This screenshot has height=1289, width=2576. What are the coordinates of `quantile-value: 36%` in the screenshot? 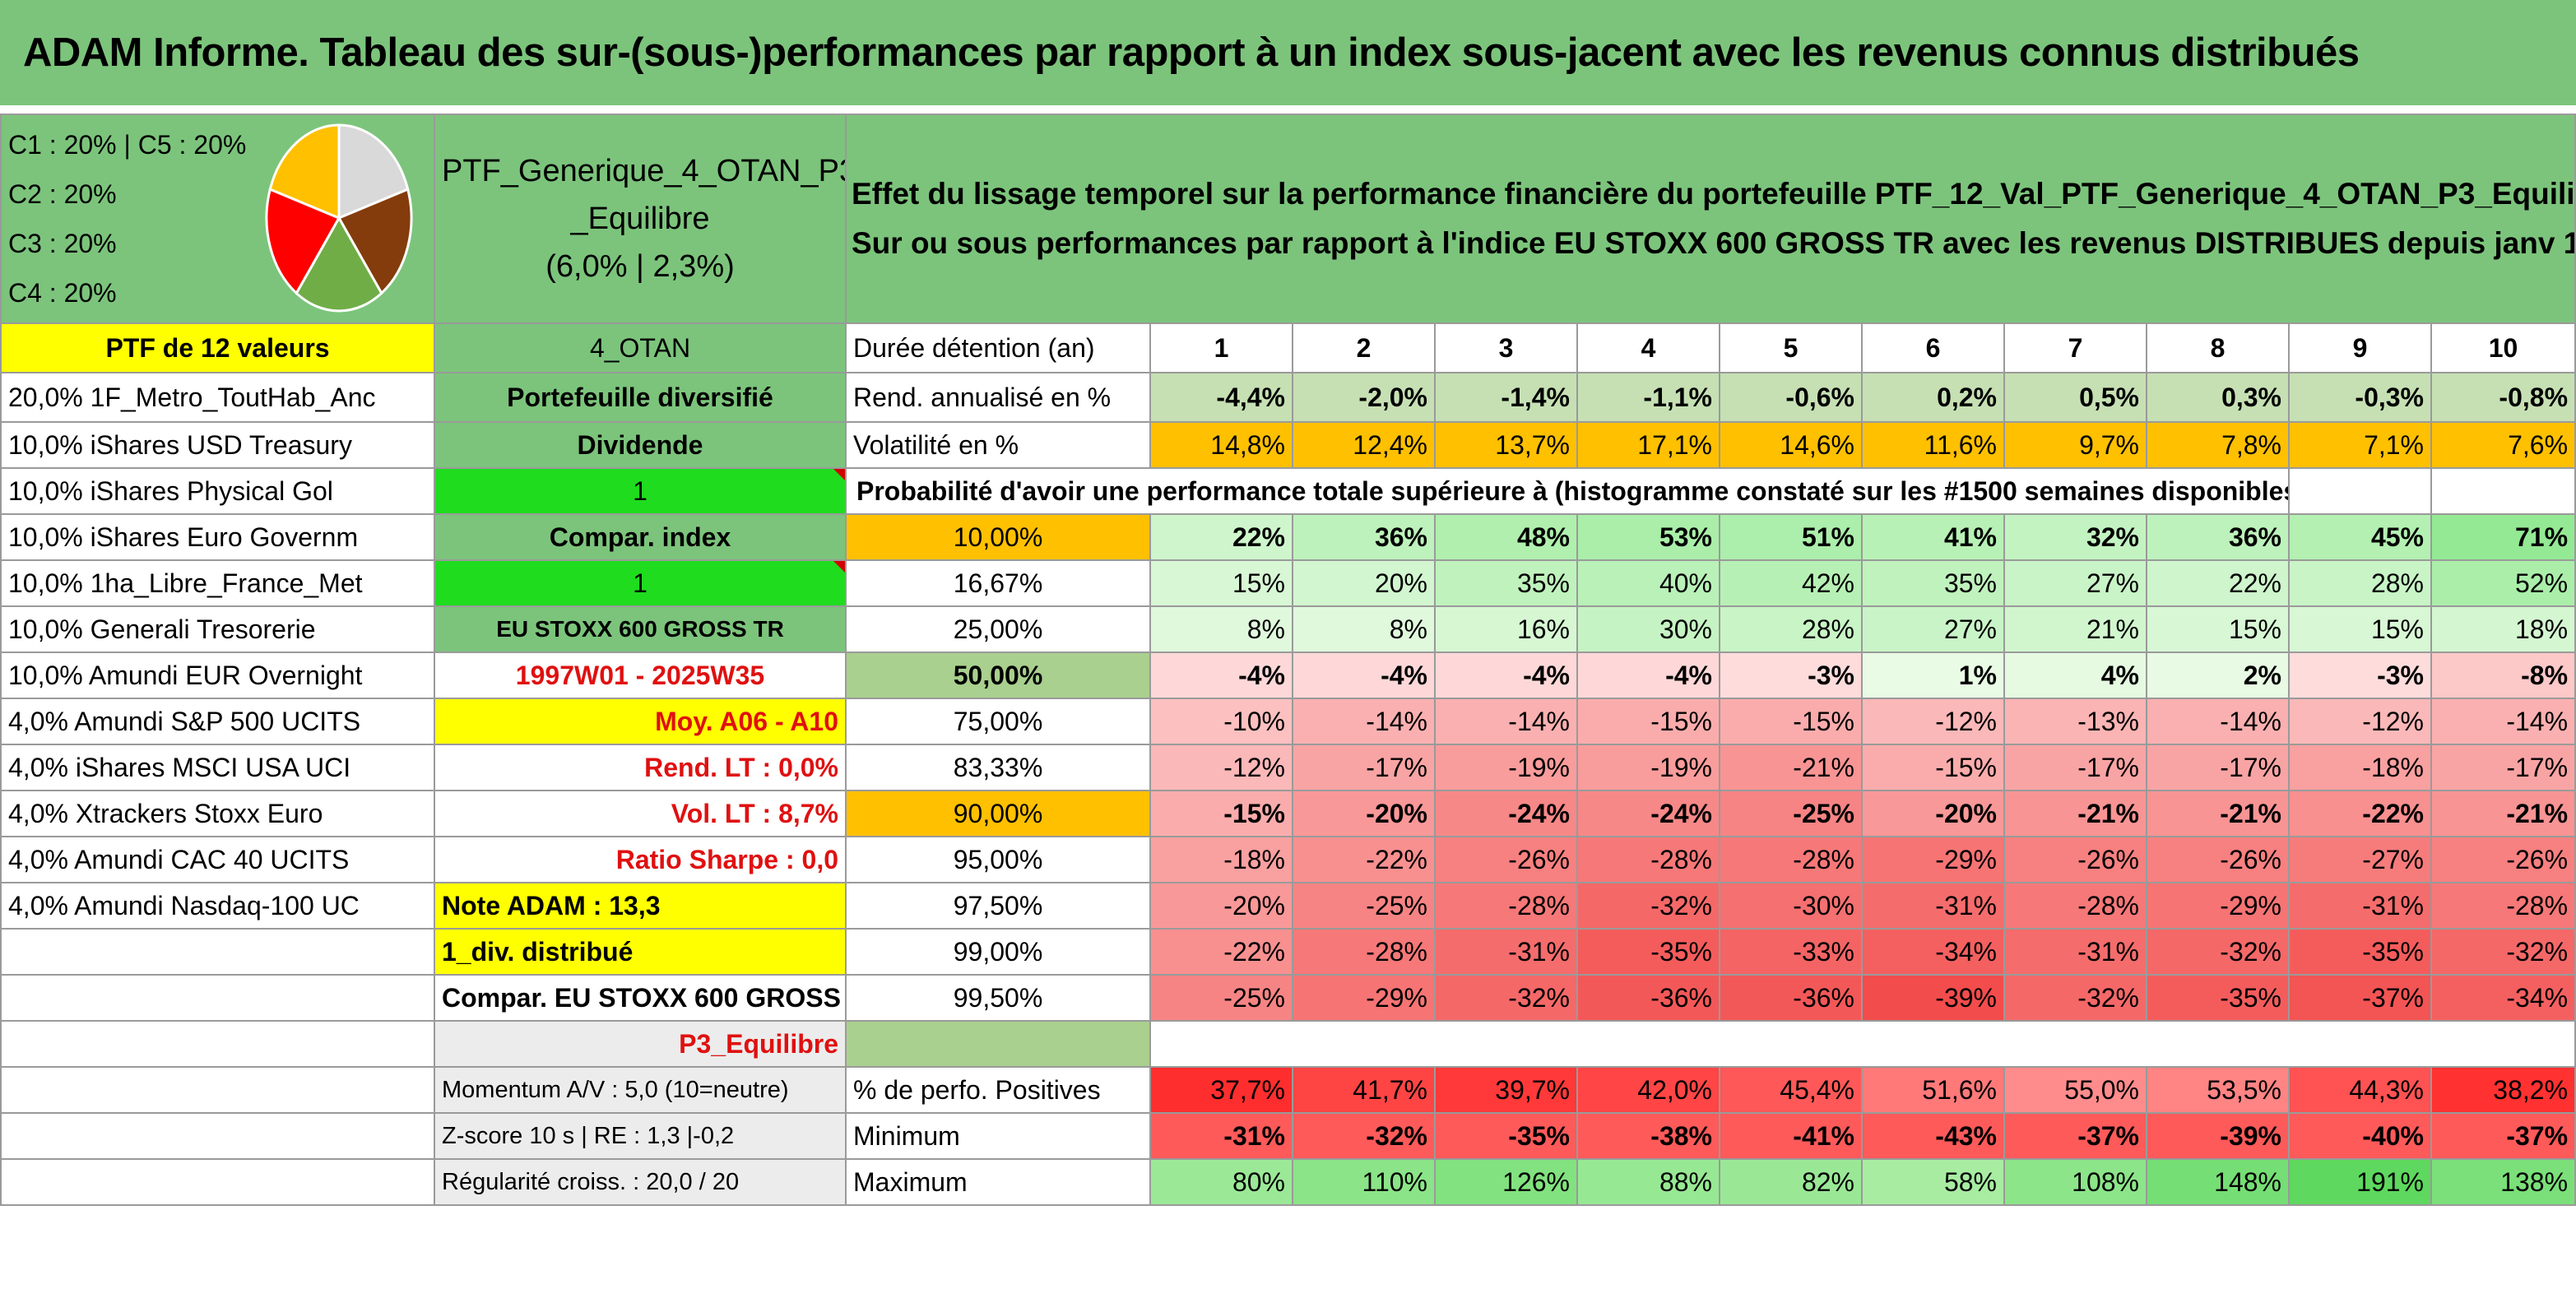 It's located at (1364, 537).